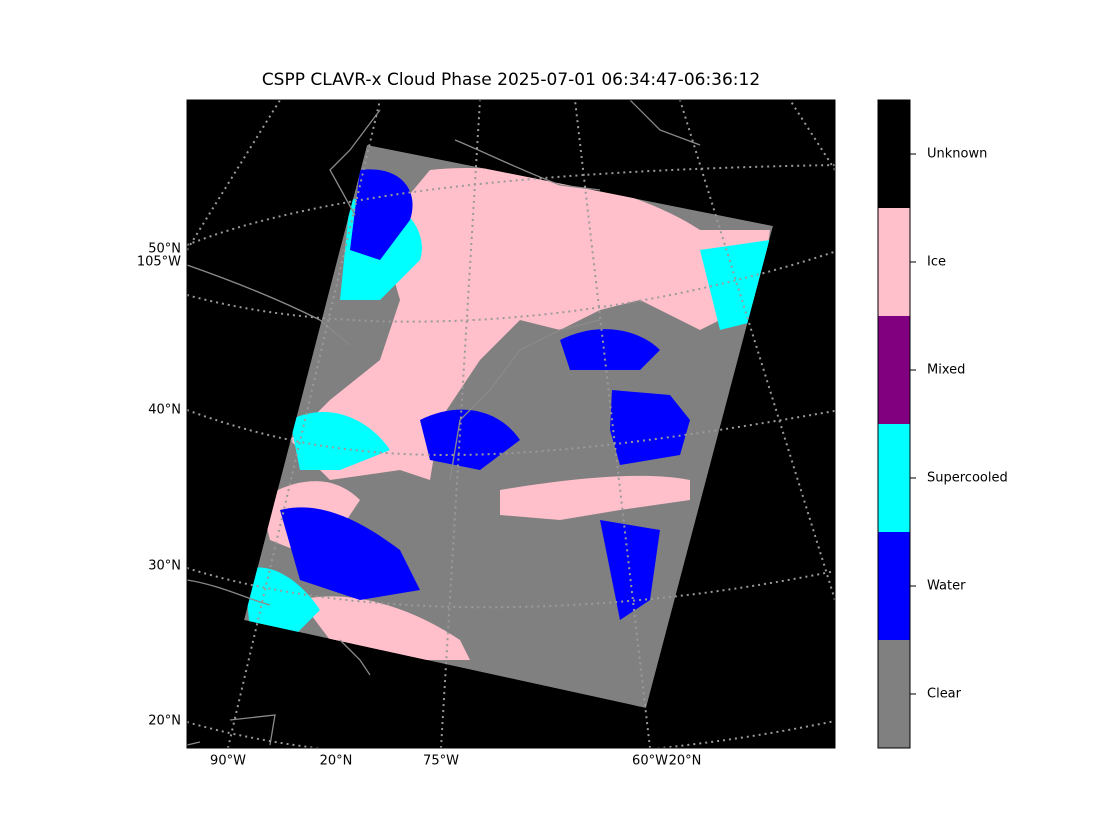  What do you see at coordinates (942, 424) in the screenshot?
I see `colorbar: Unknown Ice Mixed Supercooled Water Clear` at bounding box center [942, 424].